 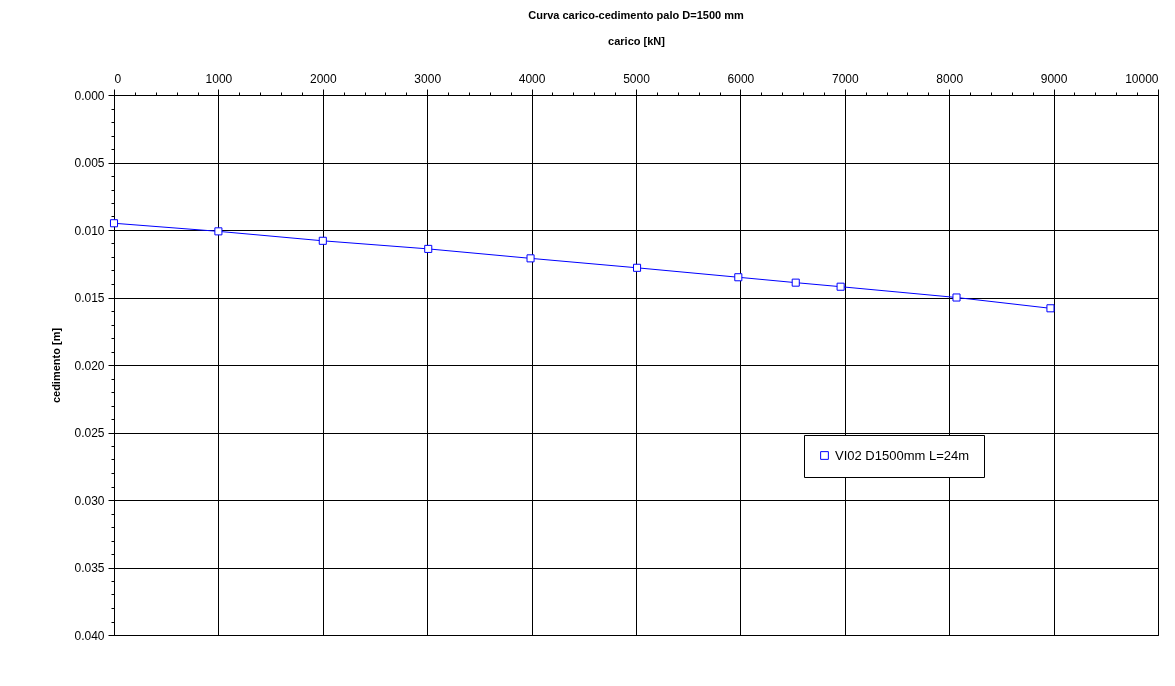 I want to click on y-tick-label: 0.025, so click(x=89, y=433).